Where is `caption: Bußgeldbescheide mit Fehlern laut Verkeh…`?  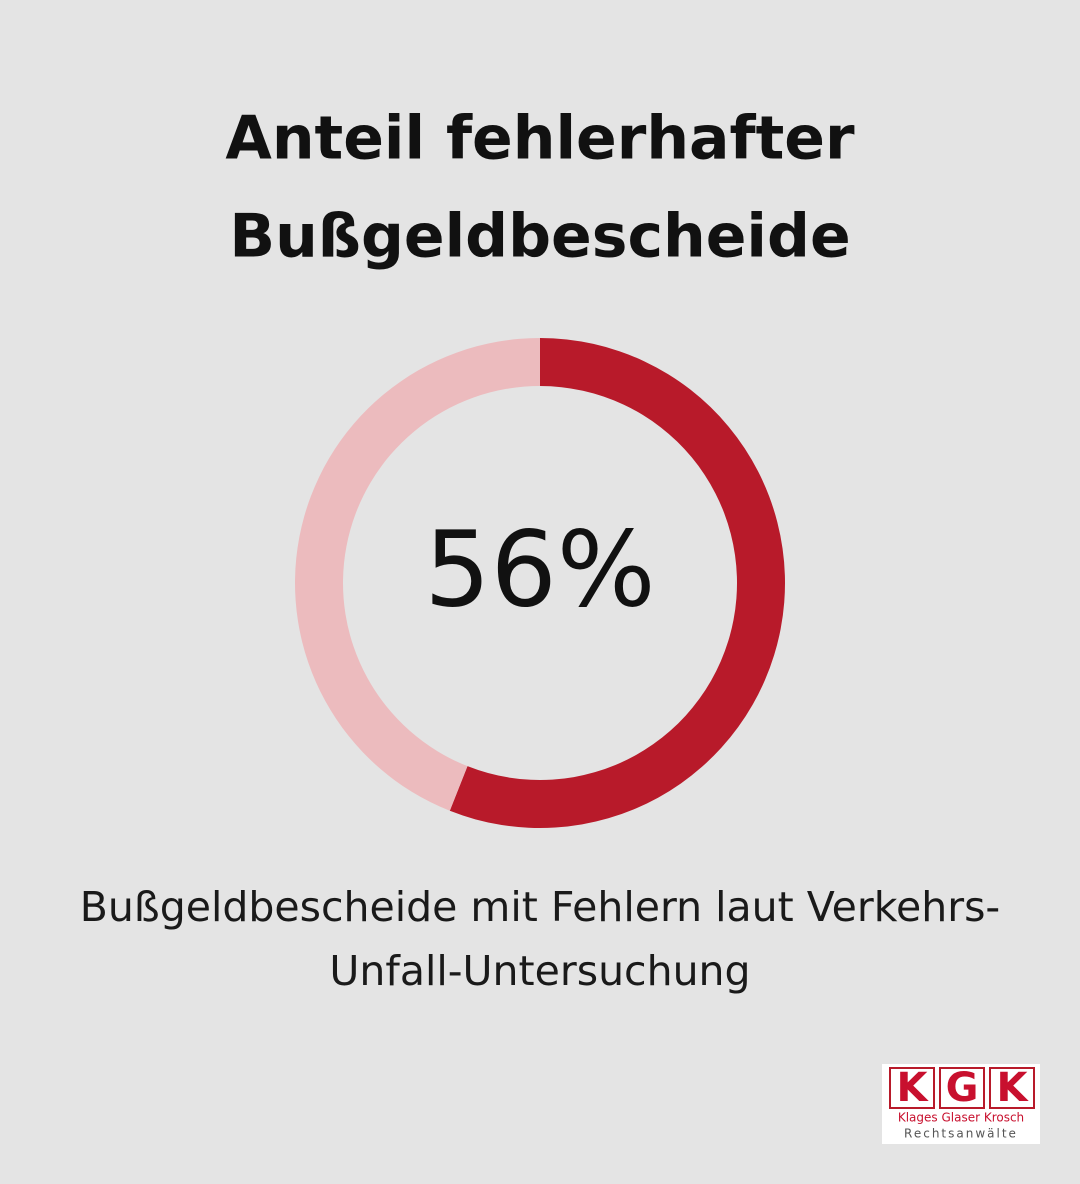
caption: Bußgeldbescheide mit Fehlern laut Verkeh… is located at coordinates (540, 907).